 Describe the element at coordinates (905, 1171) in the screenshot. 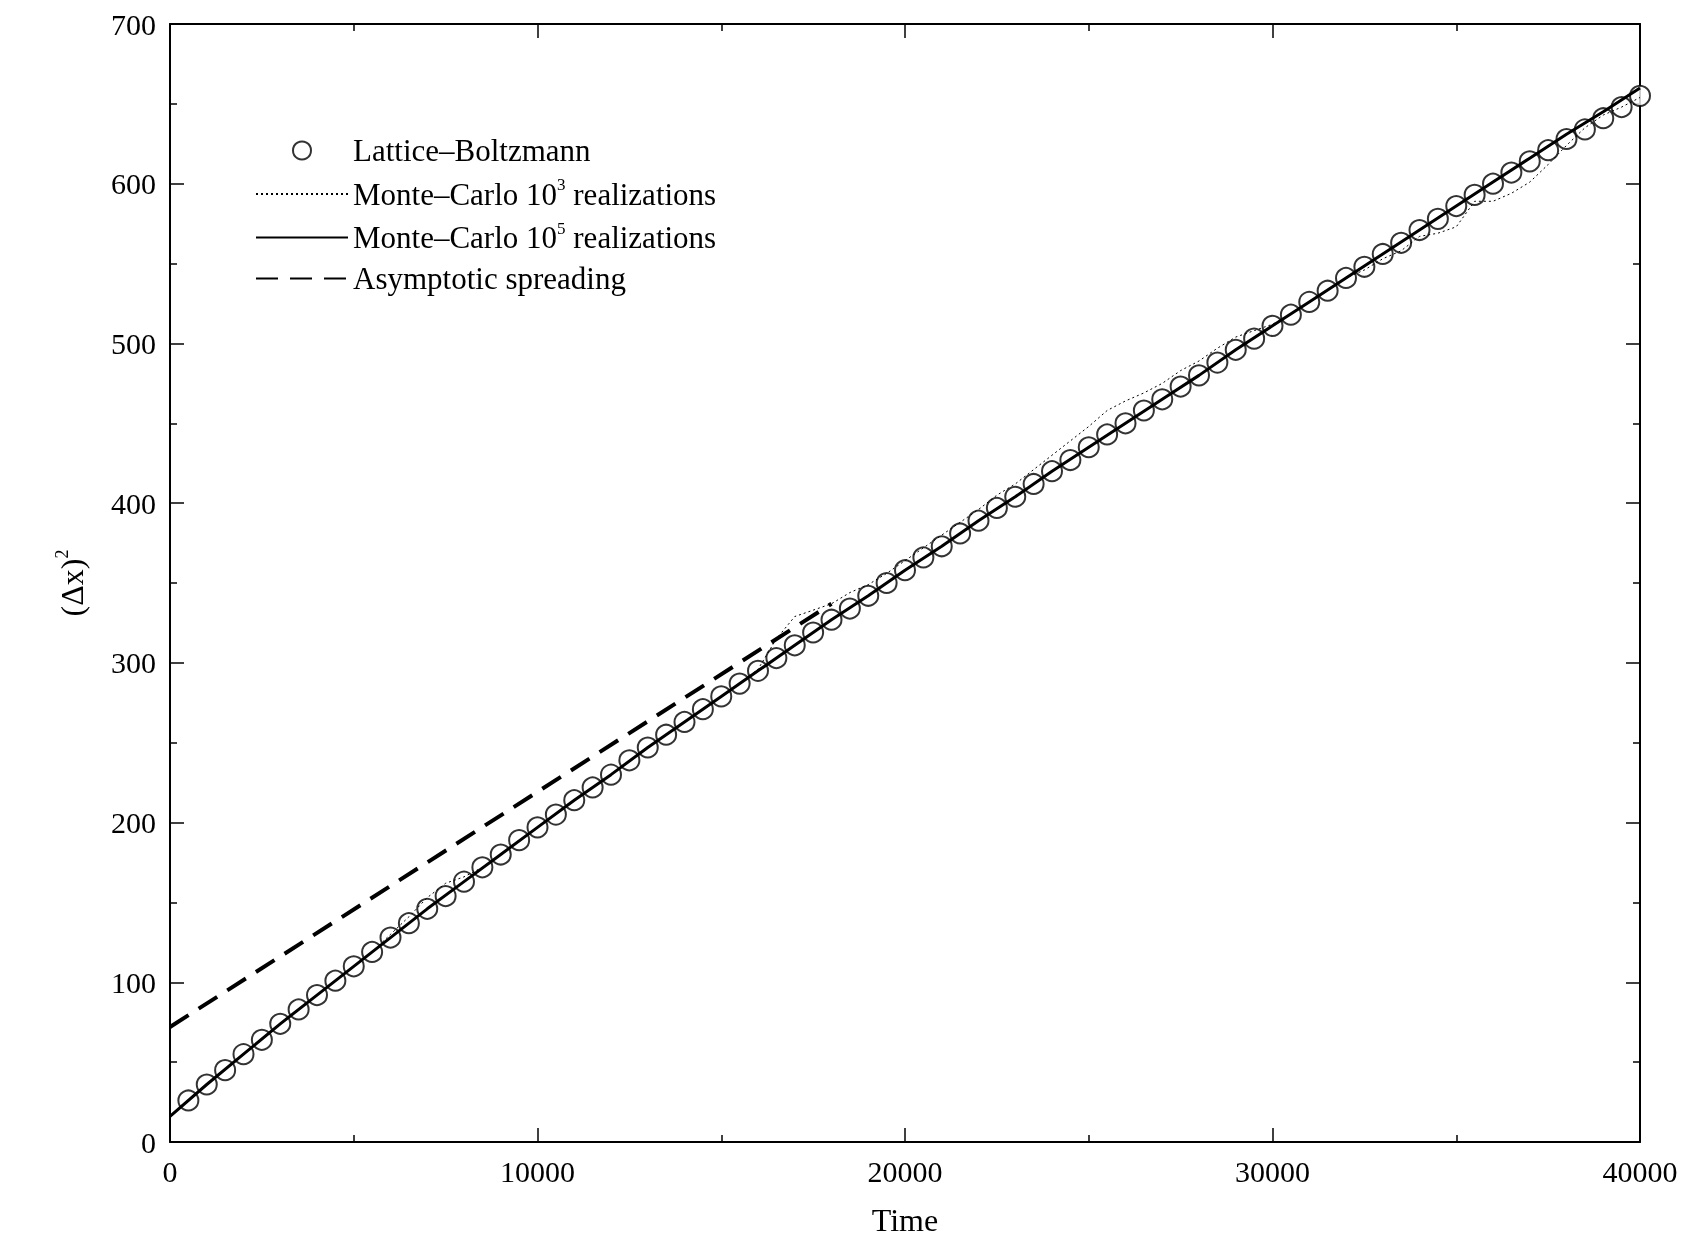

I see `x-tick-label: 20000` at that location.